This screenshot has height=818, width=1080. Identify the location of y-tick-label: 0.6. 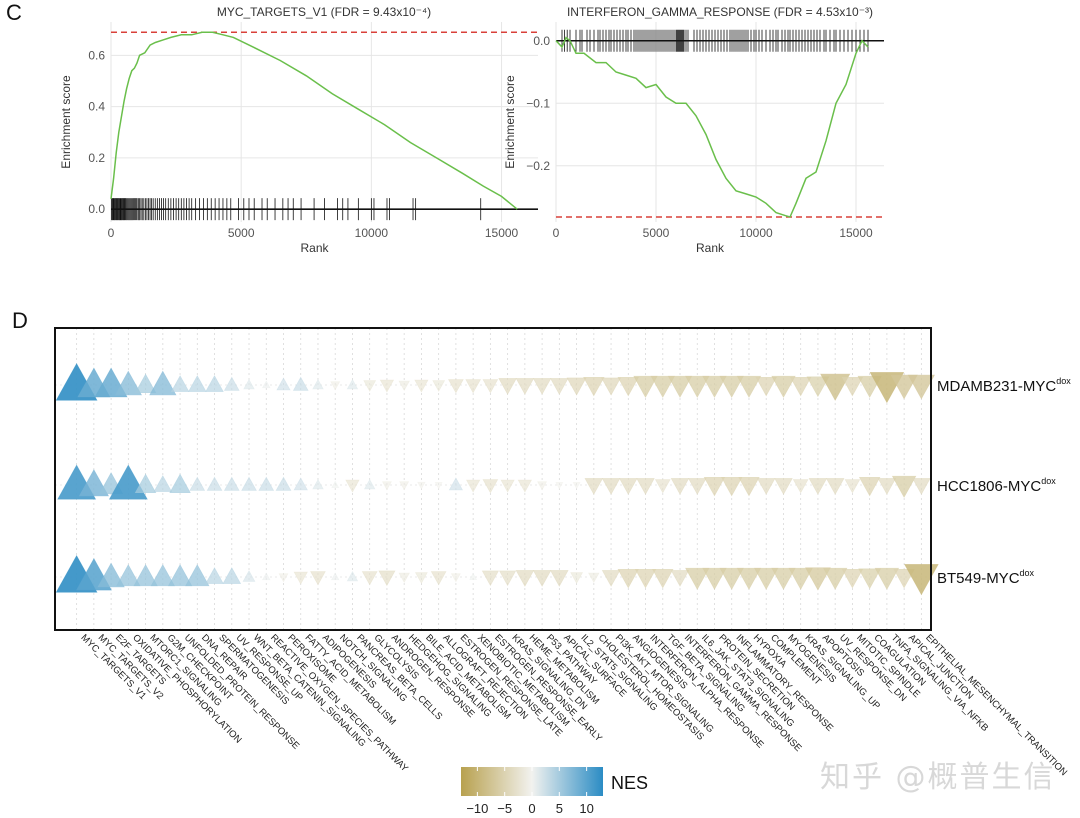
(96, 55).